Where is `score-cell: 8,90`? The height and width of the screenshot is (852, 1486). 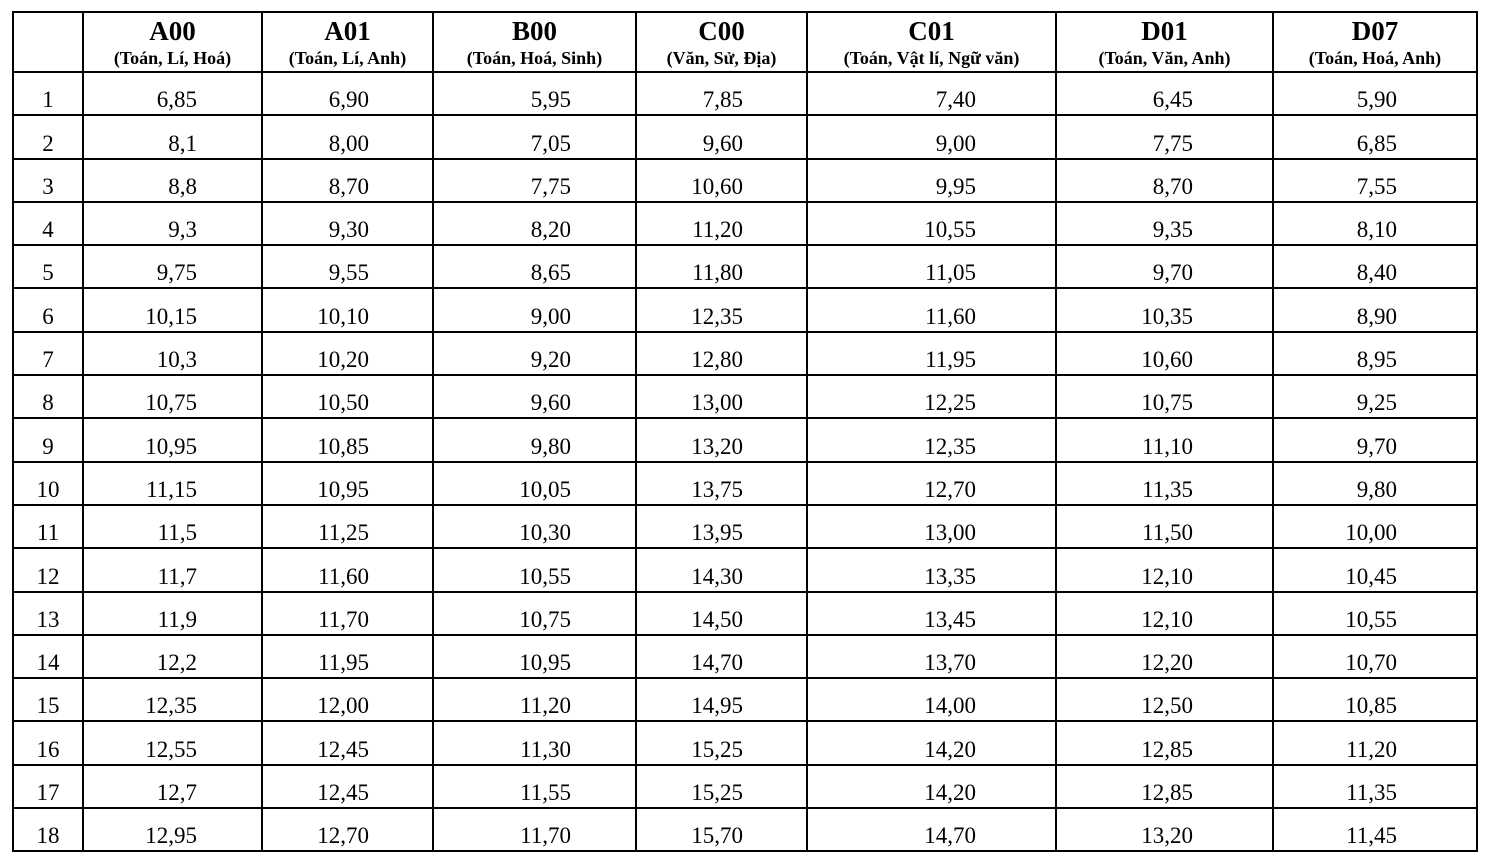
score-cell: 8,90 is located at coordinates (1375, 310).